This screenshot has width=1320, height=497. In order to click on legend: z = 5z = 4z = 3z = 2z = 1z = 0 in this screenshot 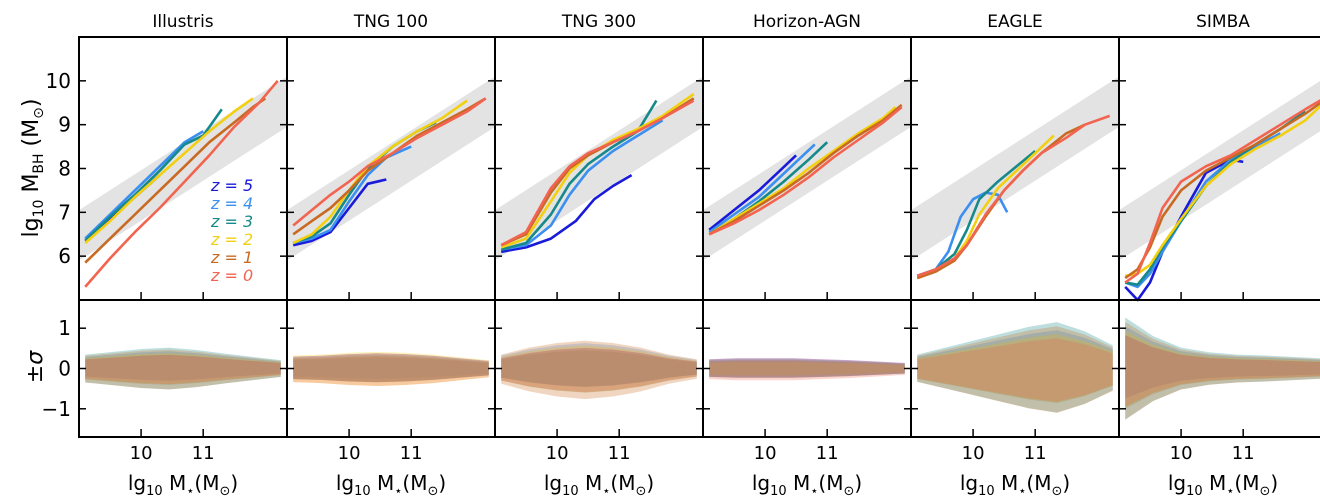, I will do `click(231, 230)`.